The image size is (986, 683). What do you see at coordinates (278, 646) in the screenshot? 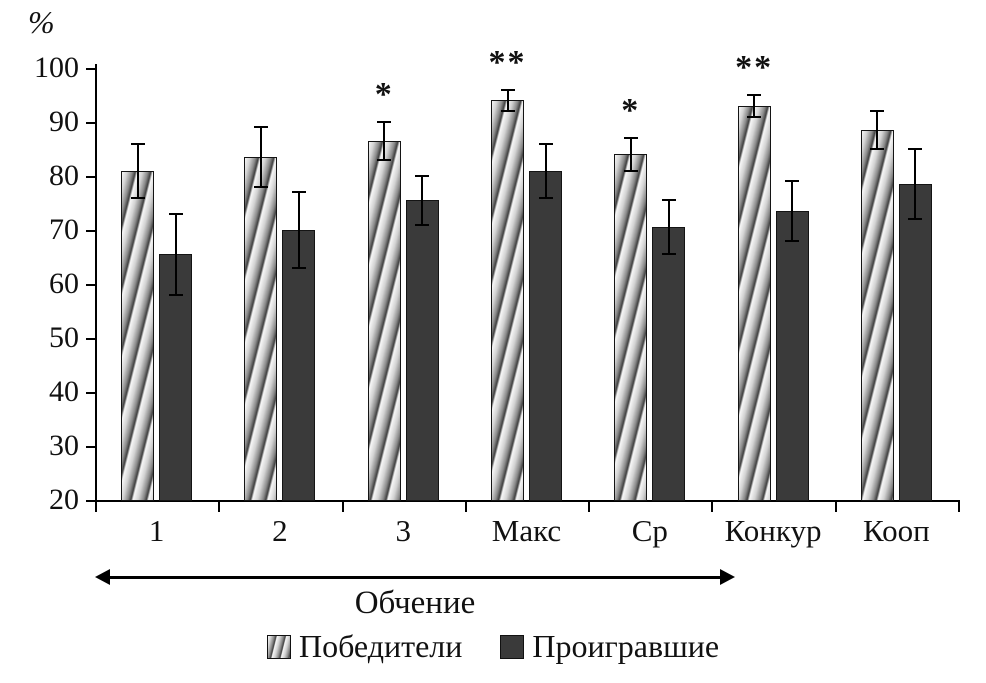
I see `legend-swatch-winners` at bounding box center [278, 646].